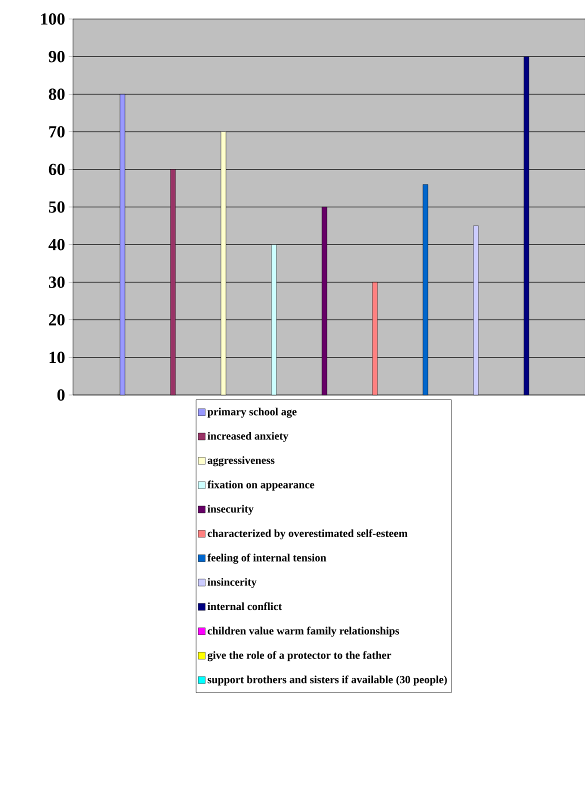 This screenshot has height=793, width=587. I want to click on y-tick-label: 60, so click(56, 170).